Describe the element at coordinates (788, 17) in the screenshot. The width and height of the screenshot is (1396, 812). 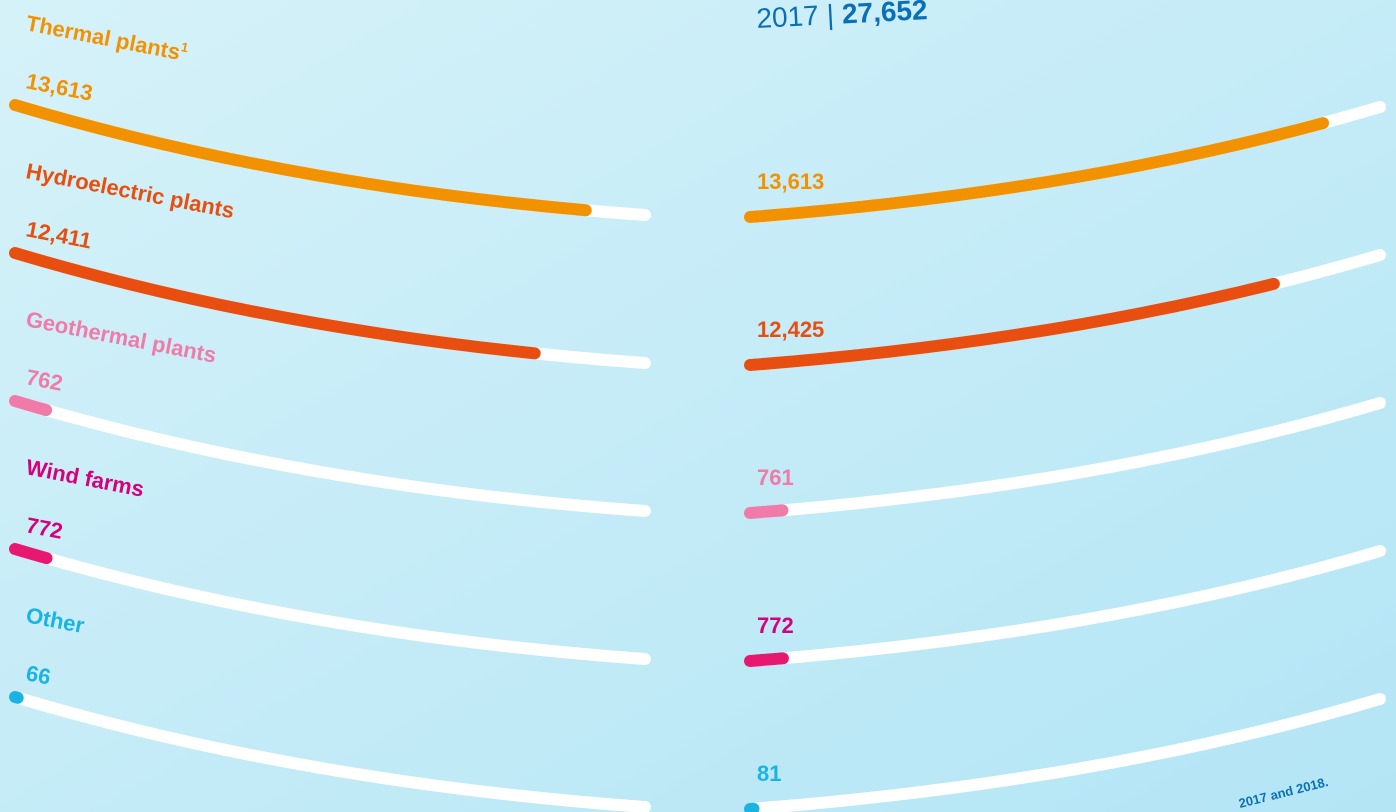
I see `year: 2017` at that location.